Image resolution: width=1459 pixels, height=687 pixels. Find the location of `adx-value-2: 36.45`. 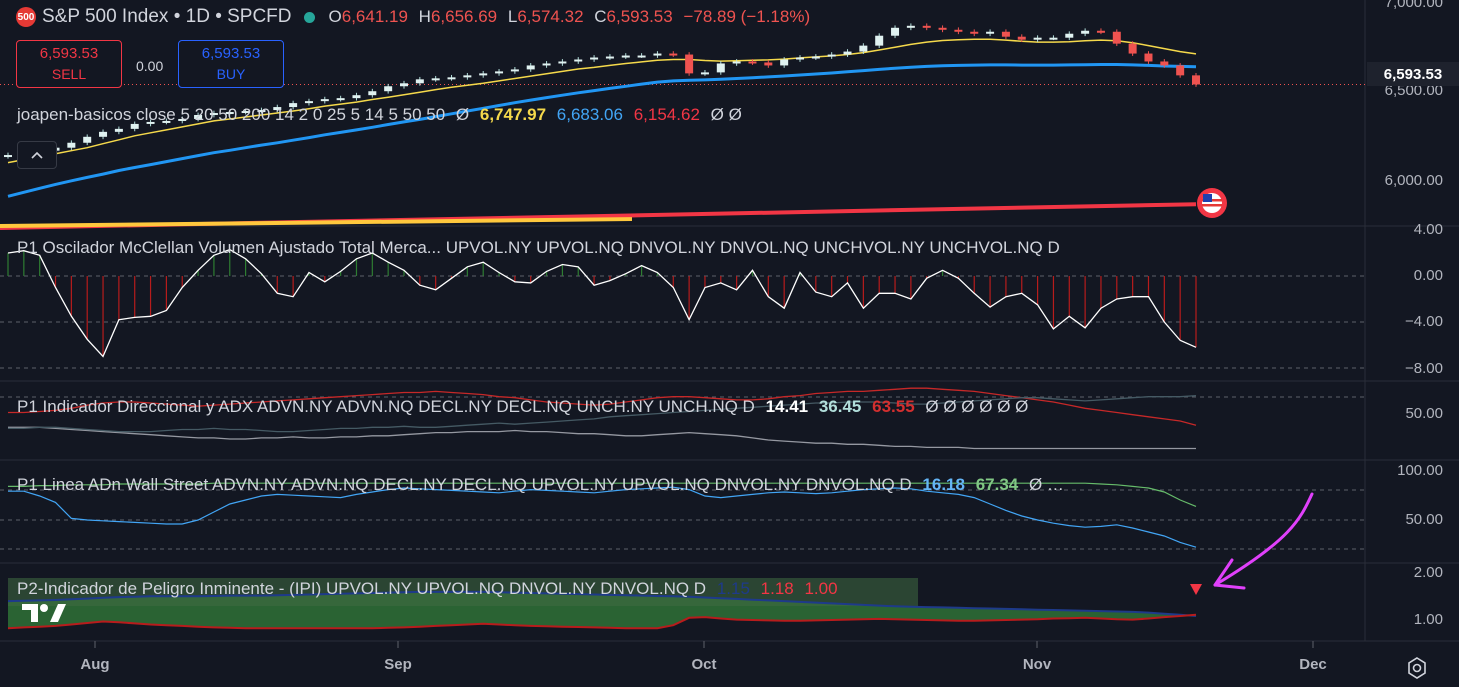

adx-value-2: 36.45 is located at coordinates (840, 406).